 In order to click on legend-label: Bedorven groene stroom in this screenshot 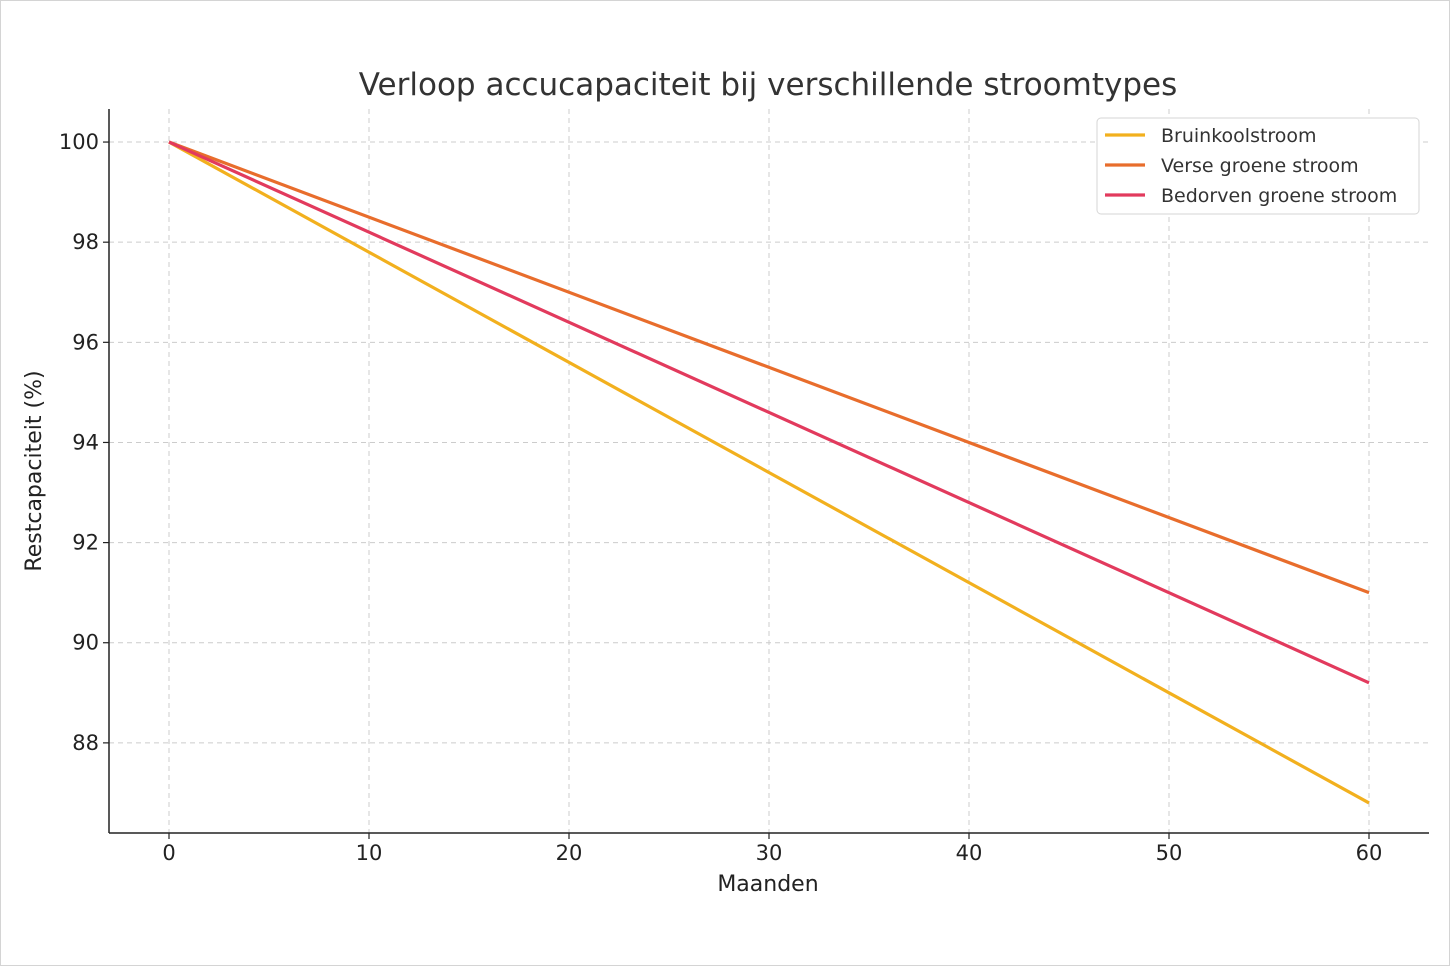, I will do `click(1279, 196)`.